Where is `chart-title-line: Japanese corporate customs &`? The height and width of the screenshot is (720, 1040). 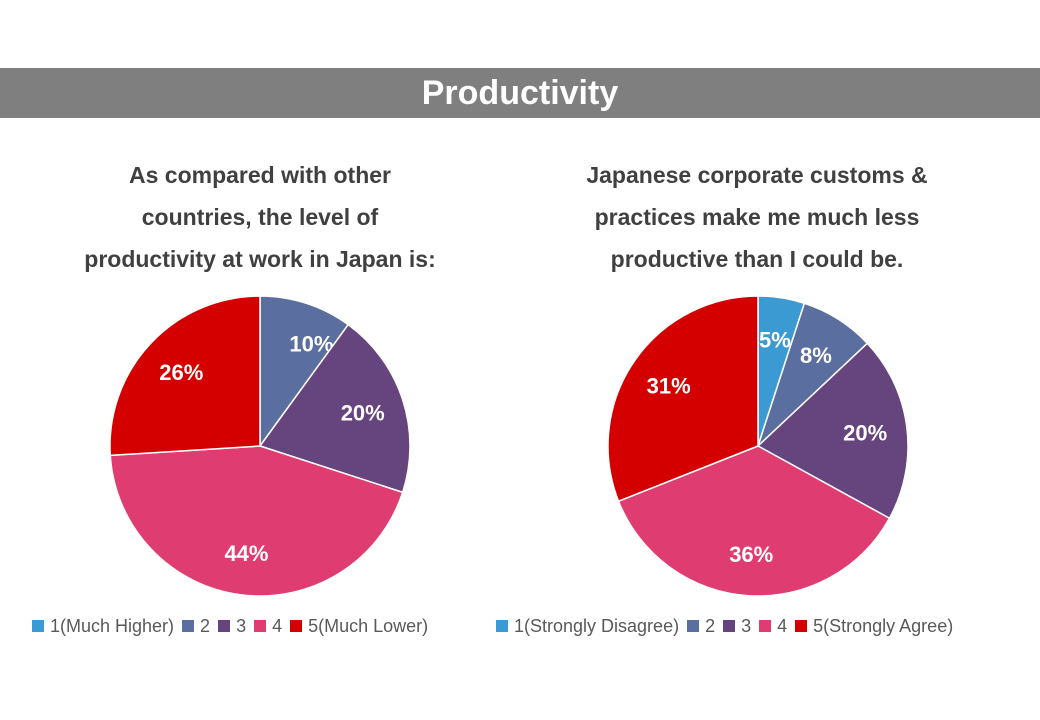 chart-title-line: Japanese corporate customs & is located at coordinates (757, 175).